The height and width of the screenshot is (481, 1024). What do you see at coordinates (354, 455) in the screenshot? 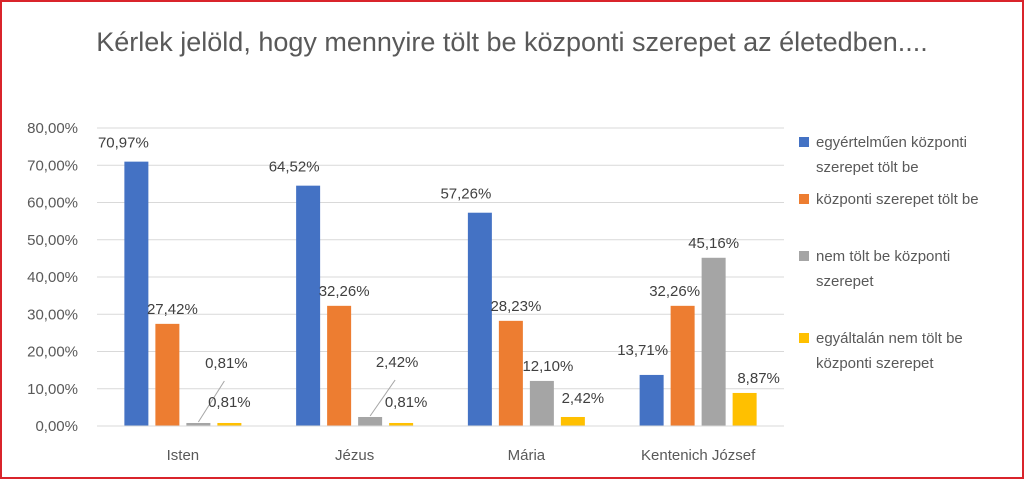
I see `category-label: Jézus` at bounding box center [354, 455].